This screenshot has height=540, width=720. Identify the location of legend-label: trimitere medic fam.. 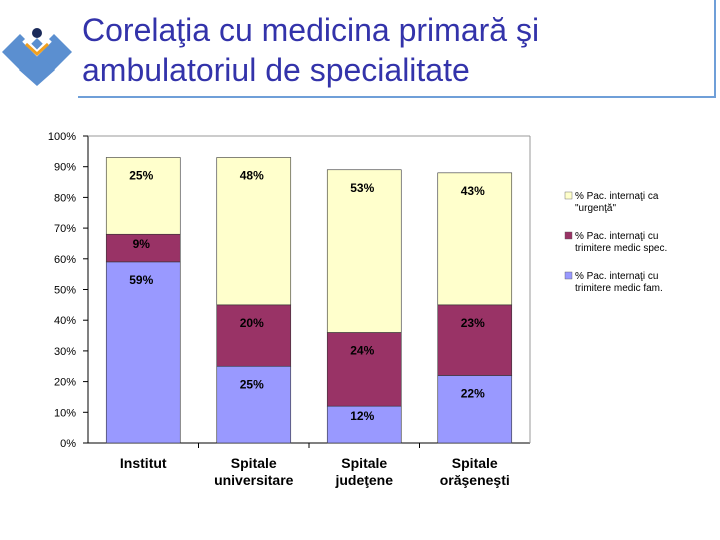
(619, 288).